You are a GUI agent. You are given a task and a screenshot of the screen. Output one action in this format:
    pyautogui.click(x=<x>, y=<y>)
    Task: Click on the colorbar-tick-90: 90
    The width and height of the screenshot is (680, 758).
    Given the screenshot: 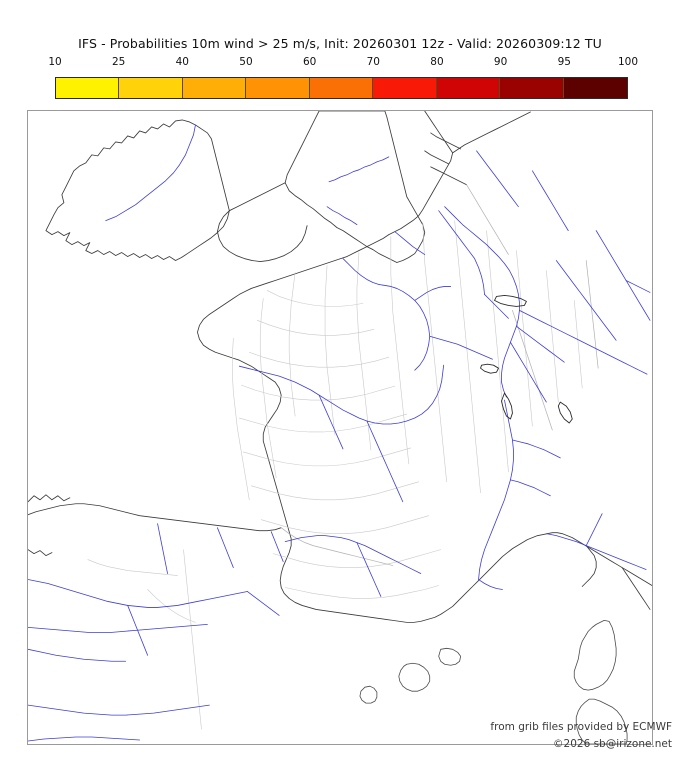 What is the action you would take?
    pyautogui.click(x=500, y=62)
    